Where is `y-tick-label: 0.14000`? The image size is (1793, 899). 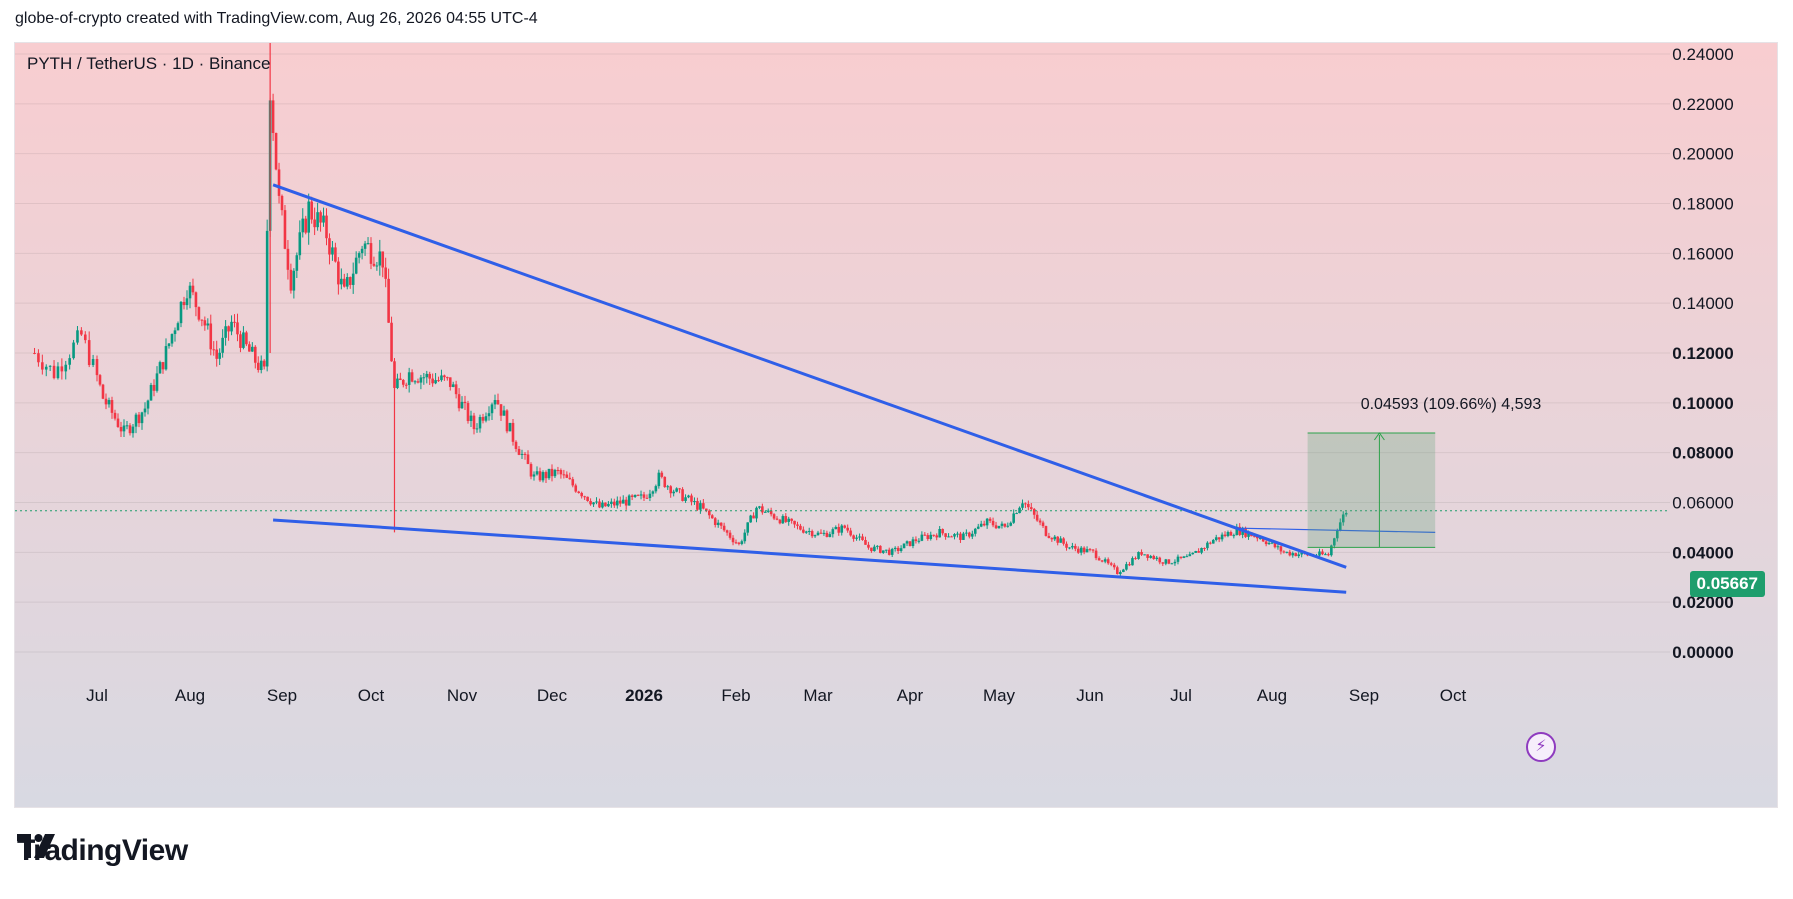
y-tick-label: 0.14000 is located at coordinates (1702, 303).